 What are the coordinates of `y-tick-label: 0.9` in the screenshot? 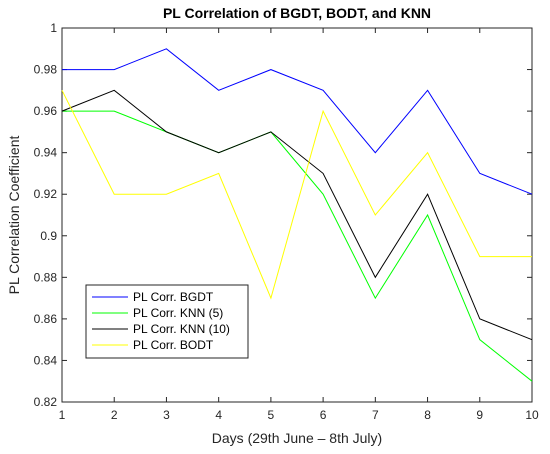 It's located at (48, 236).